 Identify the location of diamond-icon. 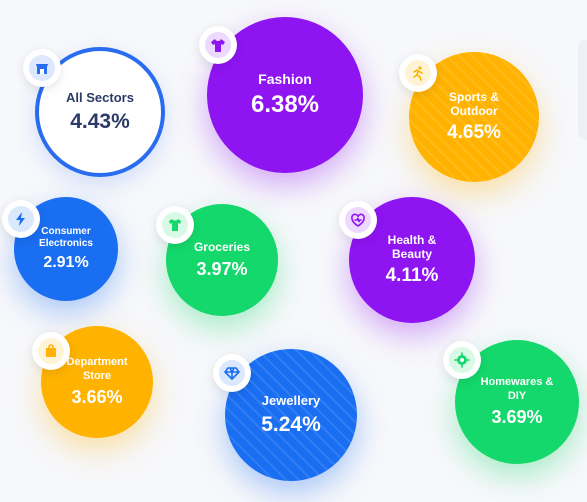
(232, 373).